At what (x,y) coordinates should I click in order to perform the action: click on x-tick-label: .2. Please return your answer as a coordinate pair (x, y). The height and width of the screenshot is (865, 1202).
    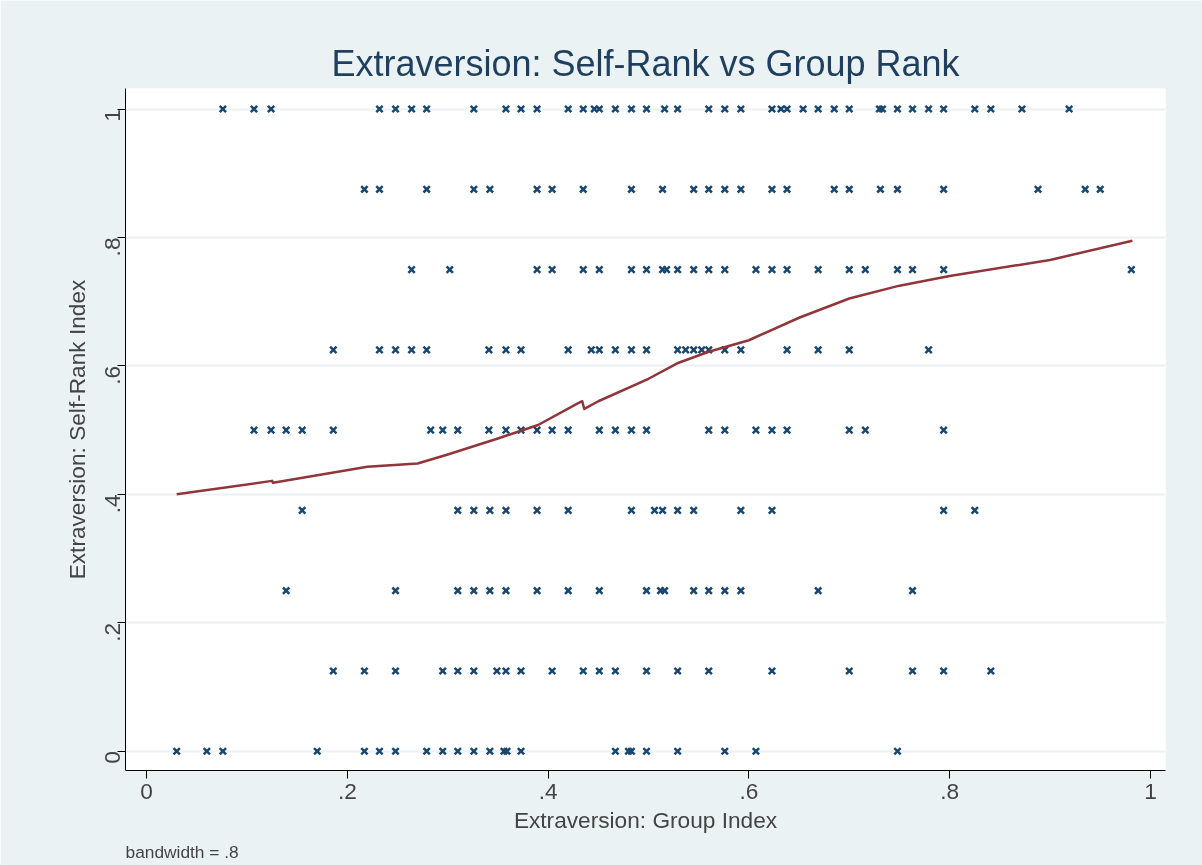
    Looking at the image, I should click on (347, 790).